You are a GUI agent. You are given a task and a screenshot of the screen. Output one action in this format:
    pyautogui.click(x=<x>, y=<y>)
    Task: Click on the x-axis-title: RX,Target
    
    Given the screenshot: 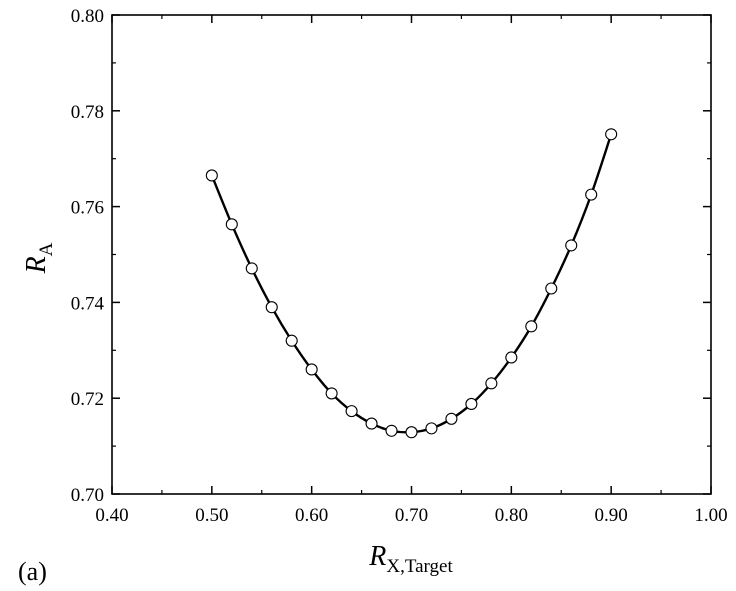 What is the action you would take?
    pyautogui.click(x=410, y=559)
    